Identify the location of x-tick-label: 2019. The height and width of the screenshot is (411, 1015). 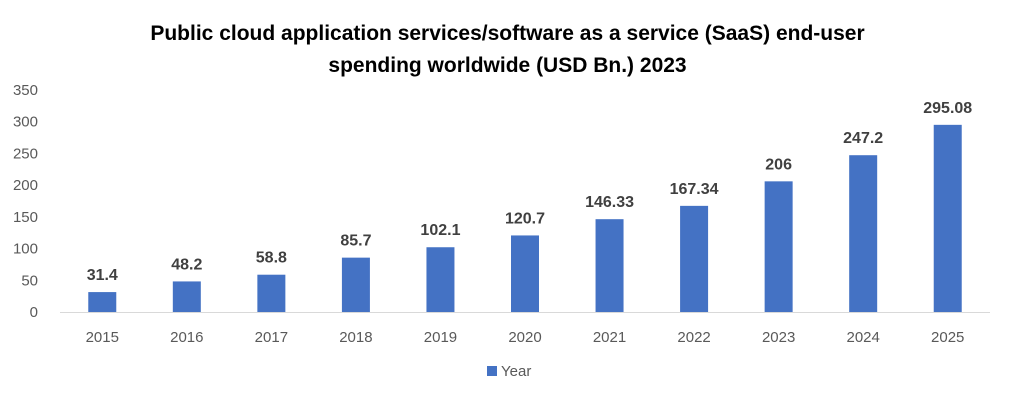
(440, 337).